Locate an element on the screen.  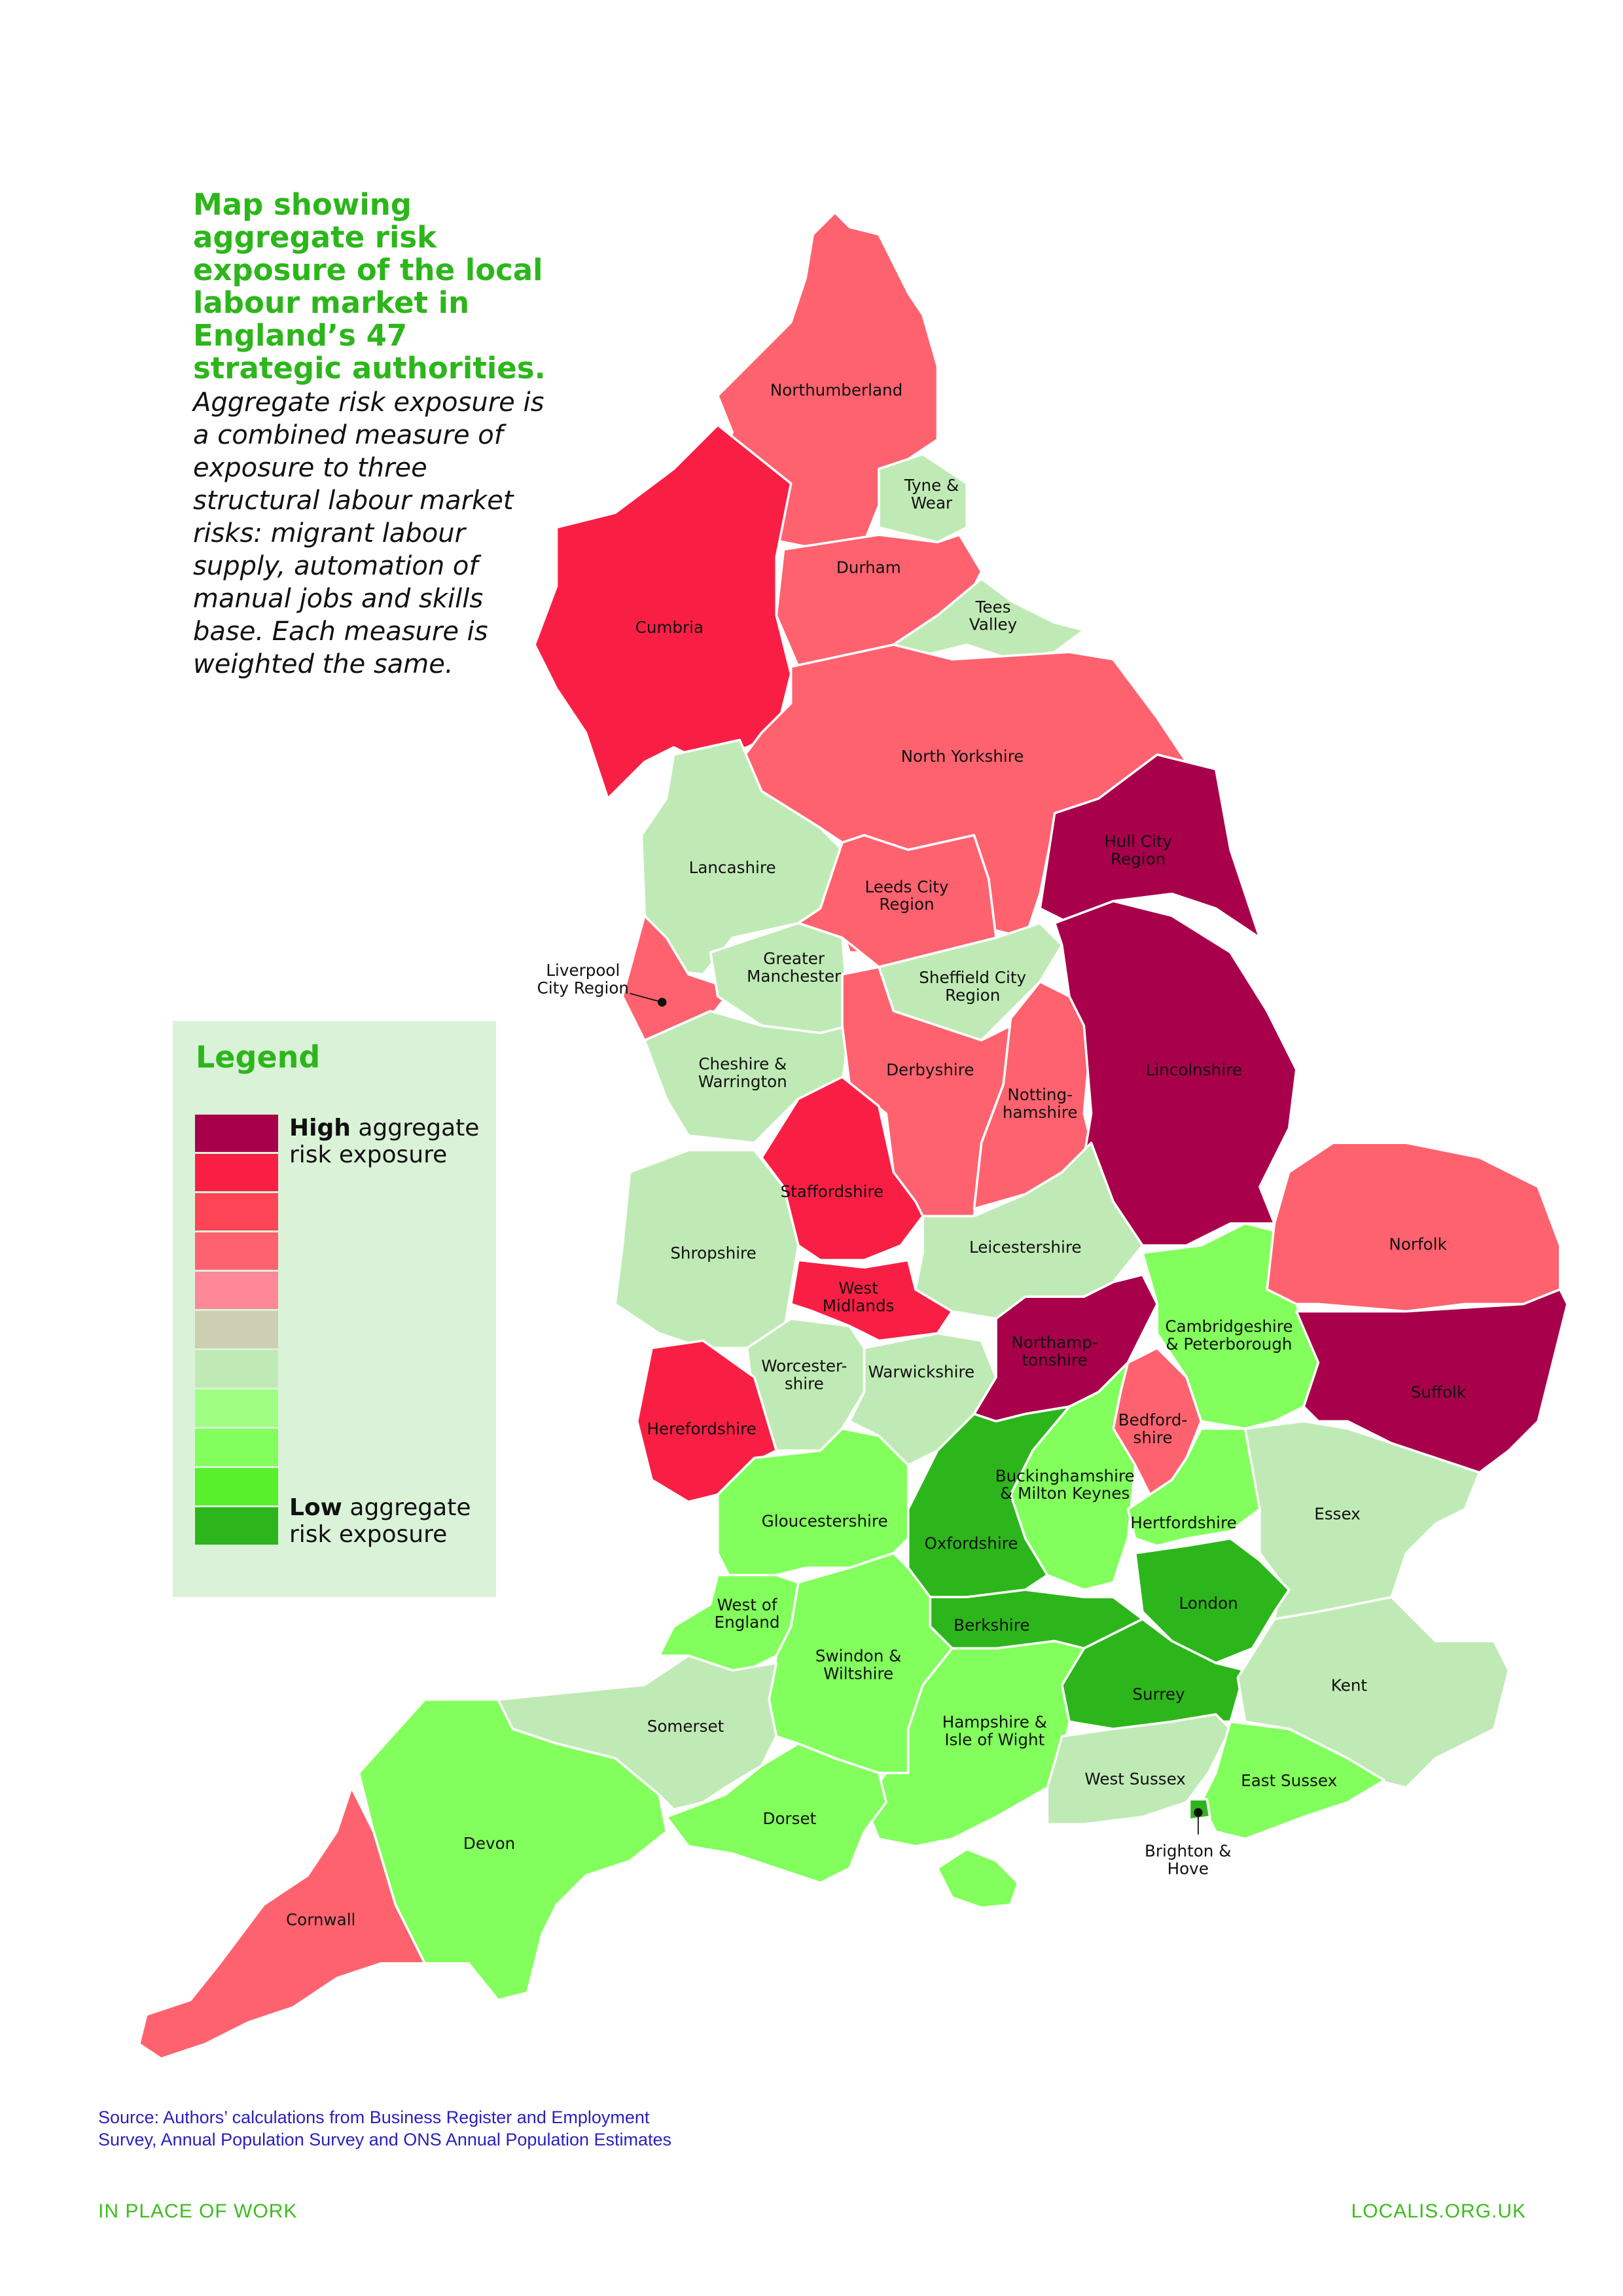
region-label-line: Somerset is located at coordinates (686, 1726).